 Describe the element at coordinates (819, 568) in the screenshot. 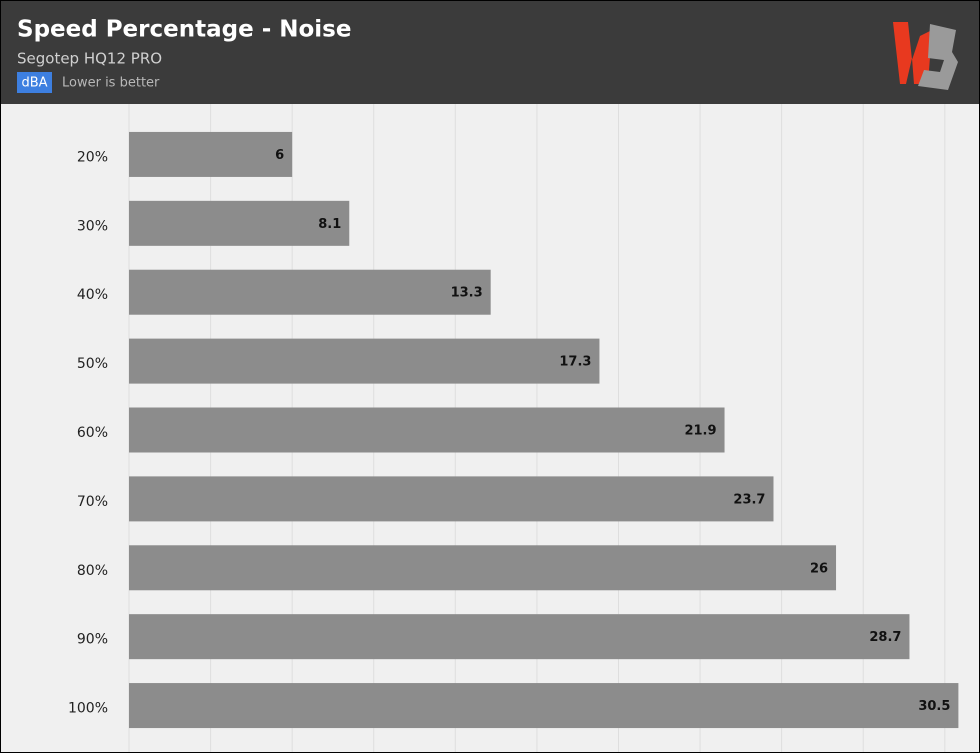

I see `value-label: 26` at that location.